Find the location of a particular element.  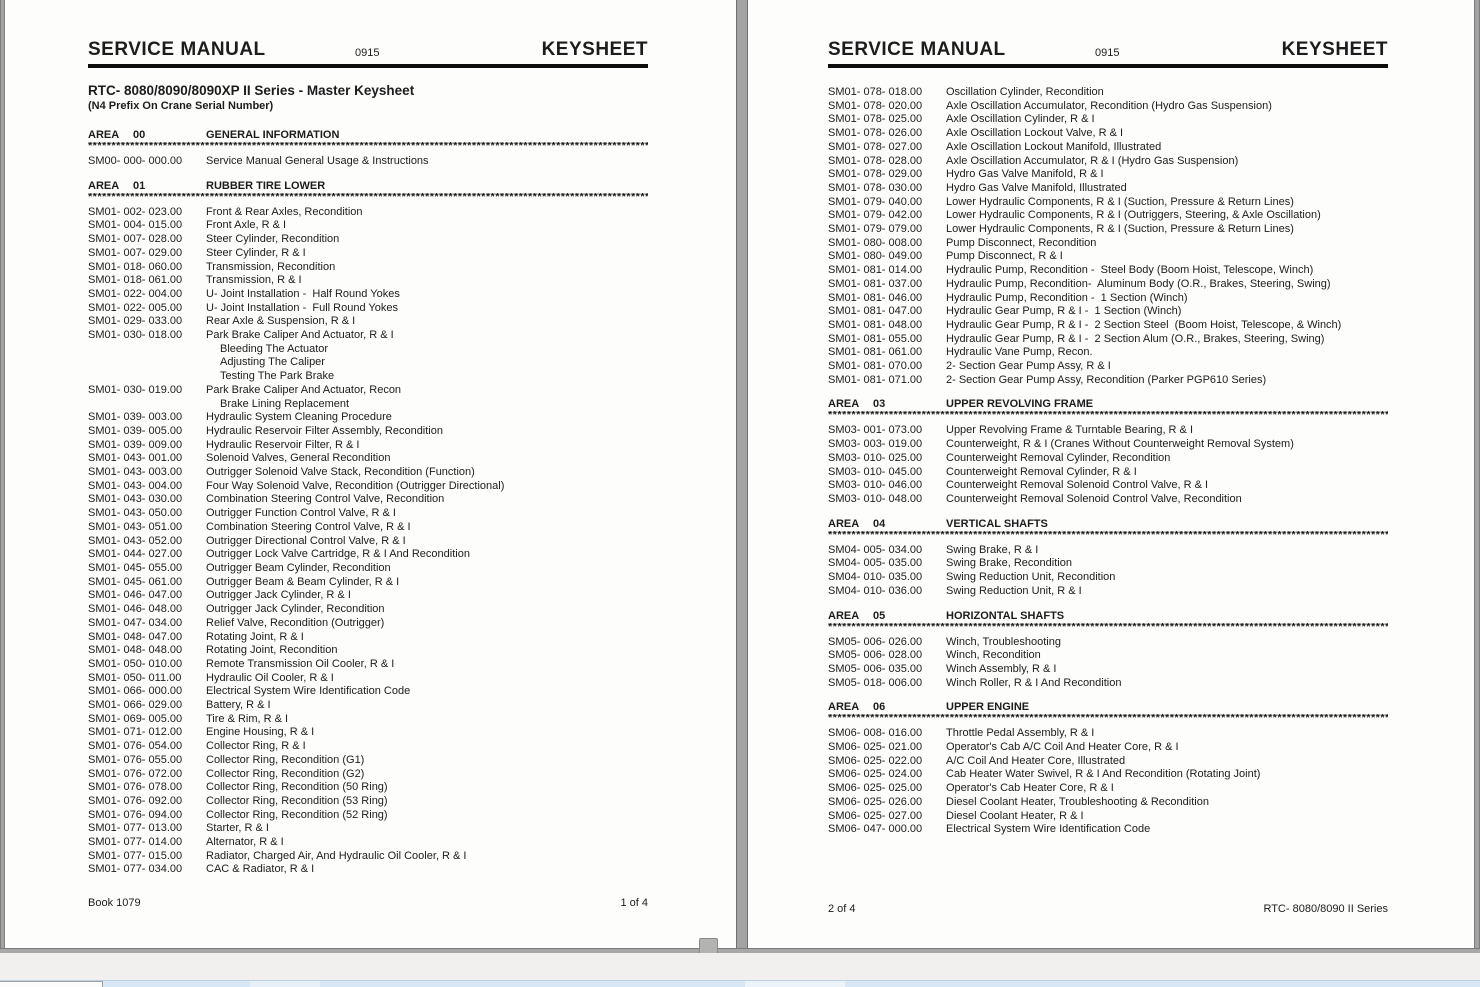

item-code: SM06- 025- 026.00 is located at coordinates (875, 801).